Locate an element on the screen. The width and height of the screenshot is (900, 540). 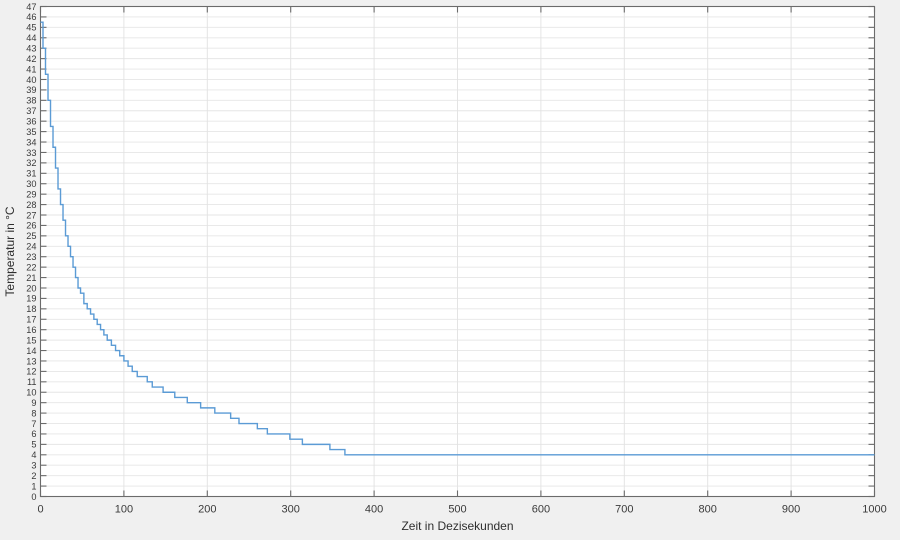
y-tick-label: 24 is located at coordinates (31, 247).